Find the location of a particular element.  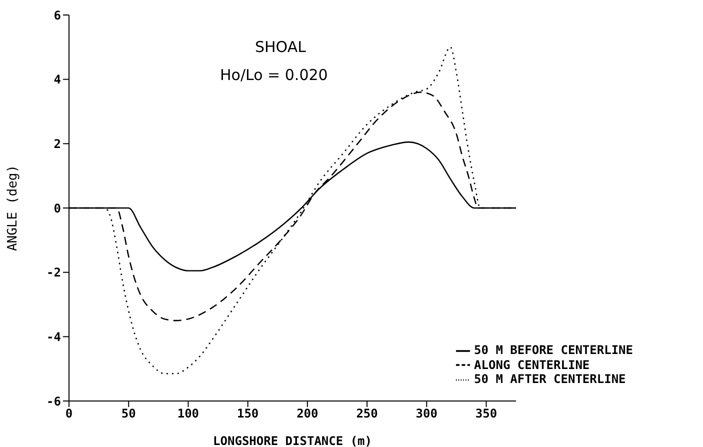

y-axis-title: ANGLE (deg) is located at coordinates (13, 208).